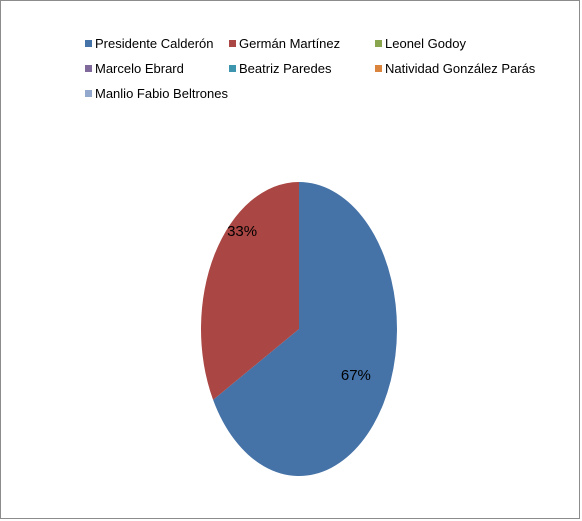  I want to click on pie-labels: 67% 33%, so click(299, 303).